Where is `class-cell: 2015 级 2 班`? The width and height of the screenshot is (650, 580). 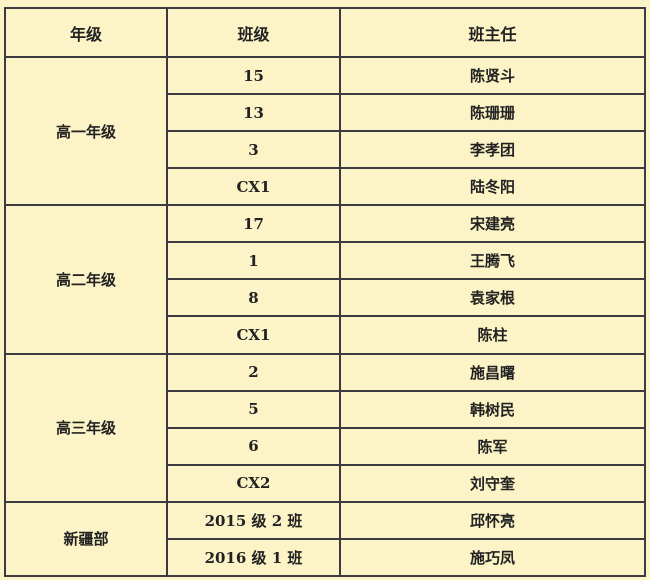 class-cell: 2015 级 2 班 is located at coordinates (253, 520).